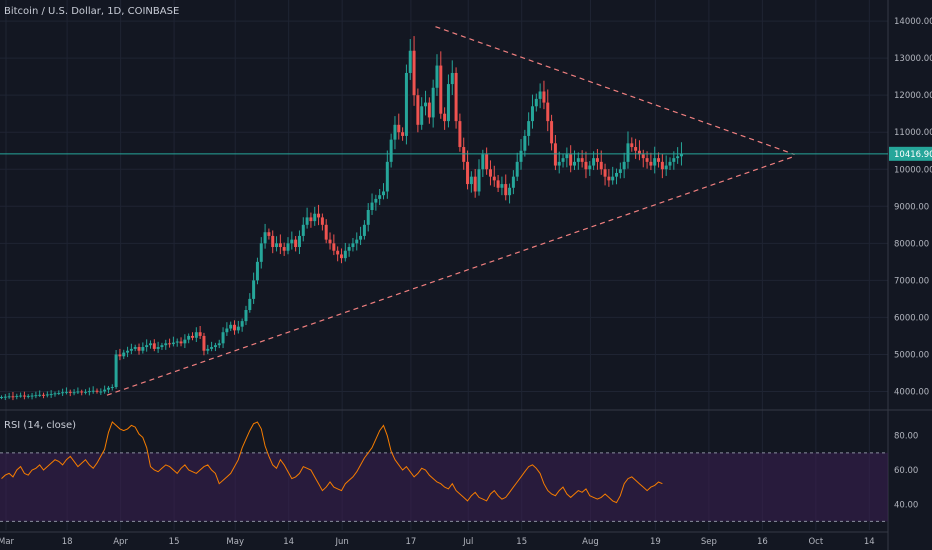  What do you see at coordinates (467, 542) in the screenshot?
I see `x-tick-label: Jul` at bounding box center [467, 542].